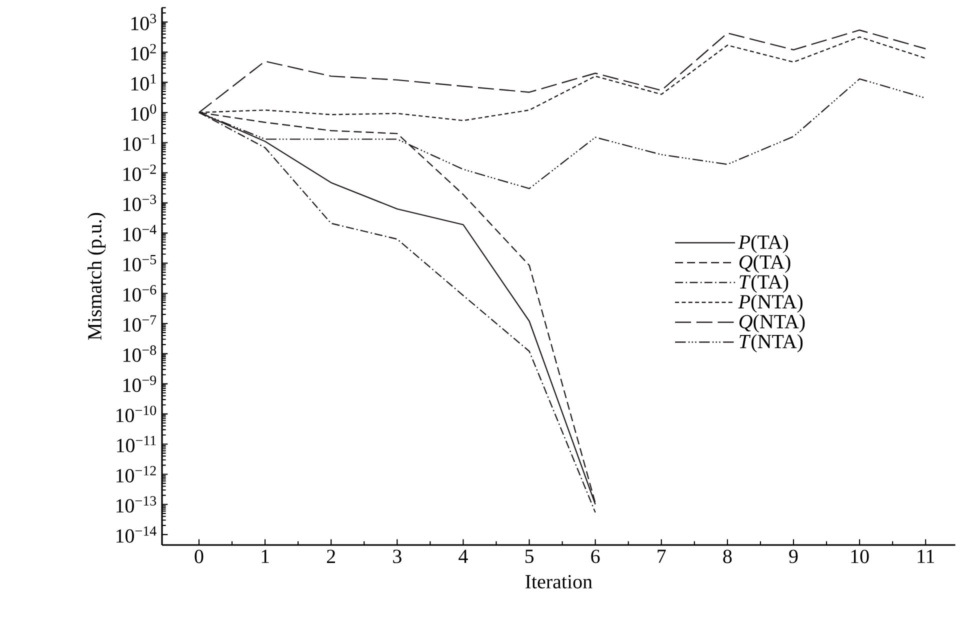 The image size is (963, 617). Describe the element at coordinates (727, 557) in the screenshot. I see `x-tick-label: 8` at that location.